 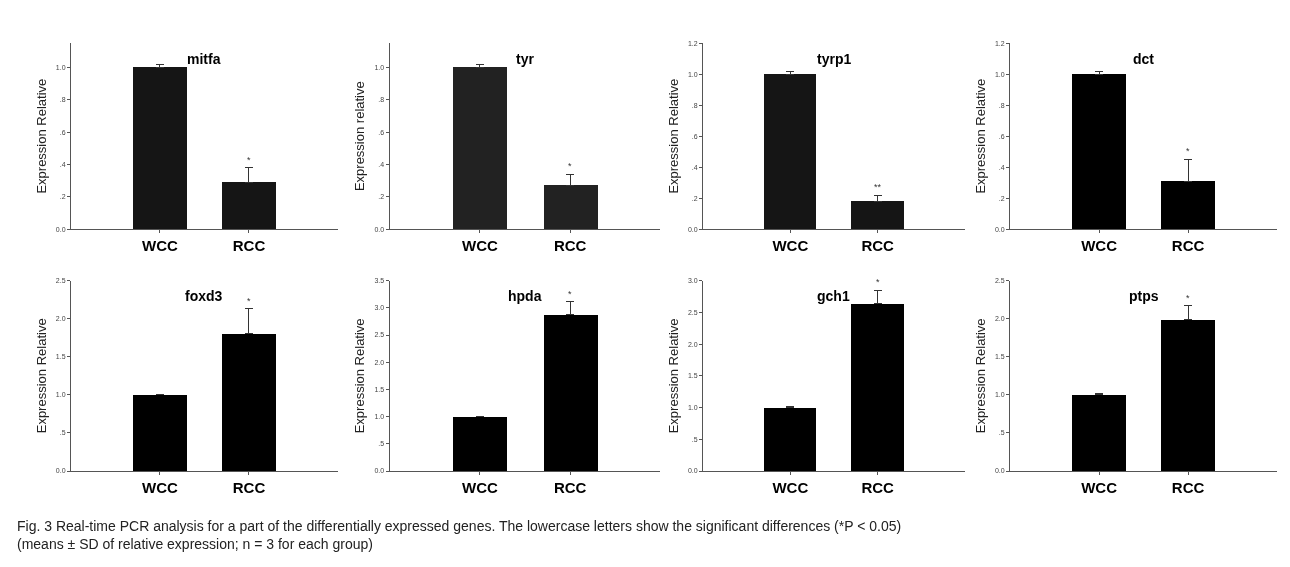 What do you see at coordinates (360, 136) in the screenshot?
I see `y-axis-title: Expression relative` at bounding box center [360, 136].